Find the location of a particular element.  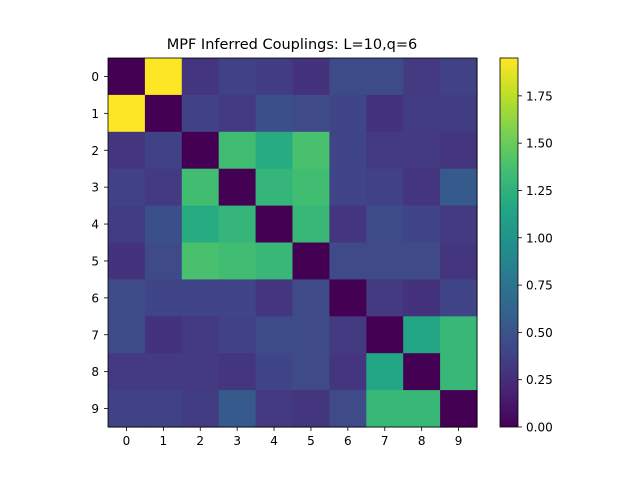

colorbar-tick-label: 0.75 is located at coordinates (539, 286).